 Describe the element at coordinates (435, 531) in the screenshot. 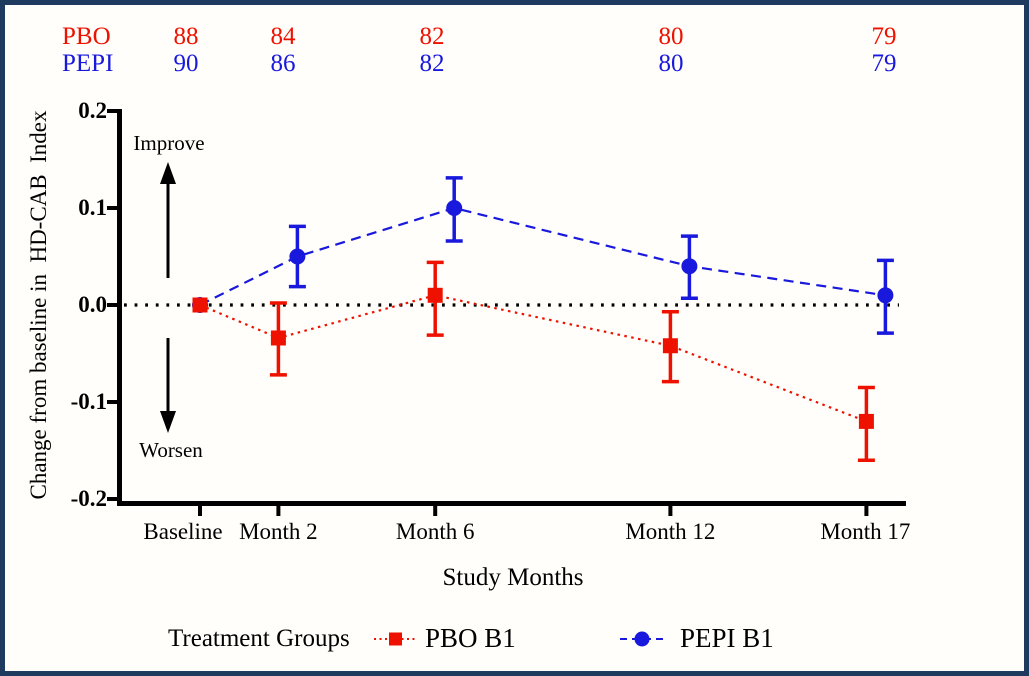

I see `x-tick-label: Month 6` at that location.